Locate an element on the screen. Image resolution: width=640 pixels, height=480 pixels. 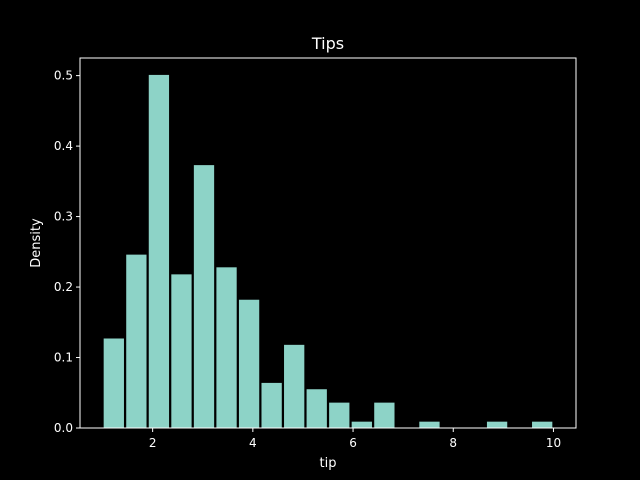
x-axis-label: tip is located at coordinates (328, 463).